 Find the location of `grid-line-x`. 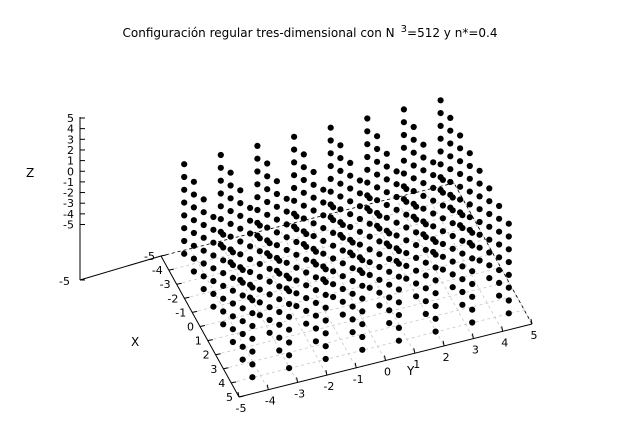

grid-line-x is located at coordinates (362, 318).